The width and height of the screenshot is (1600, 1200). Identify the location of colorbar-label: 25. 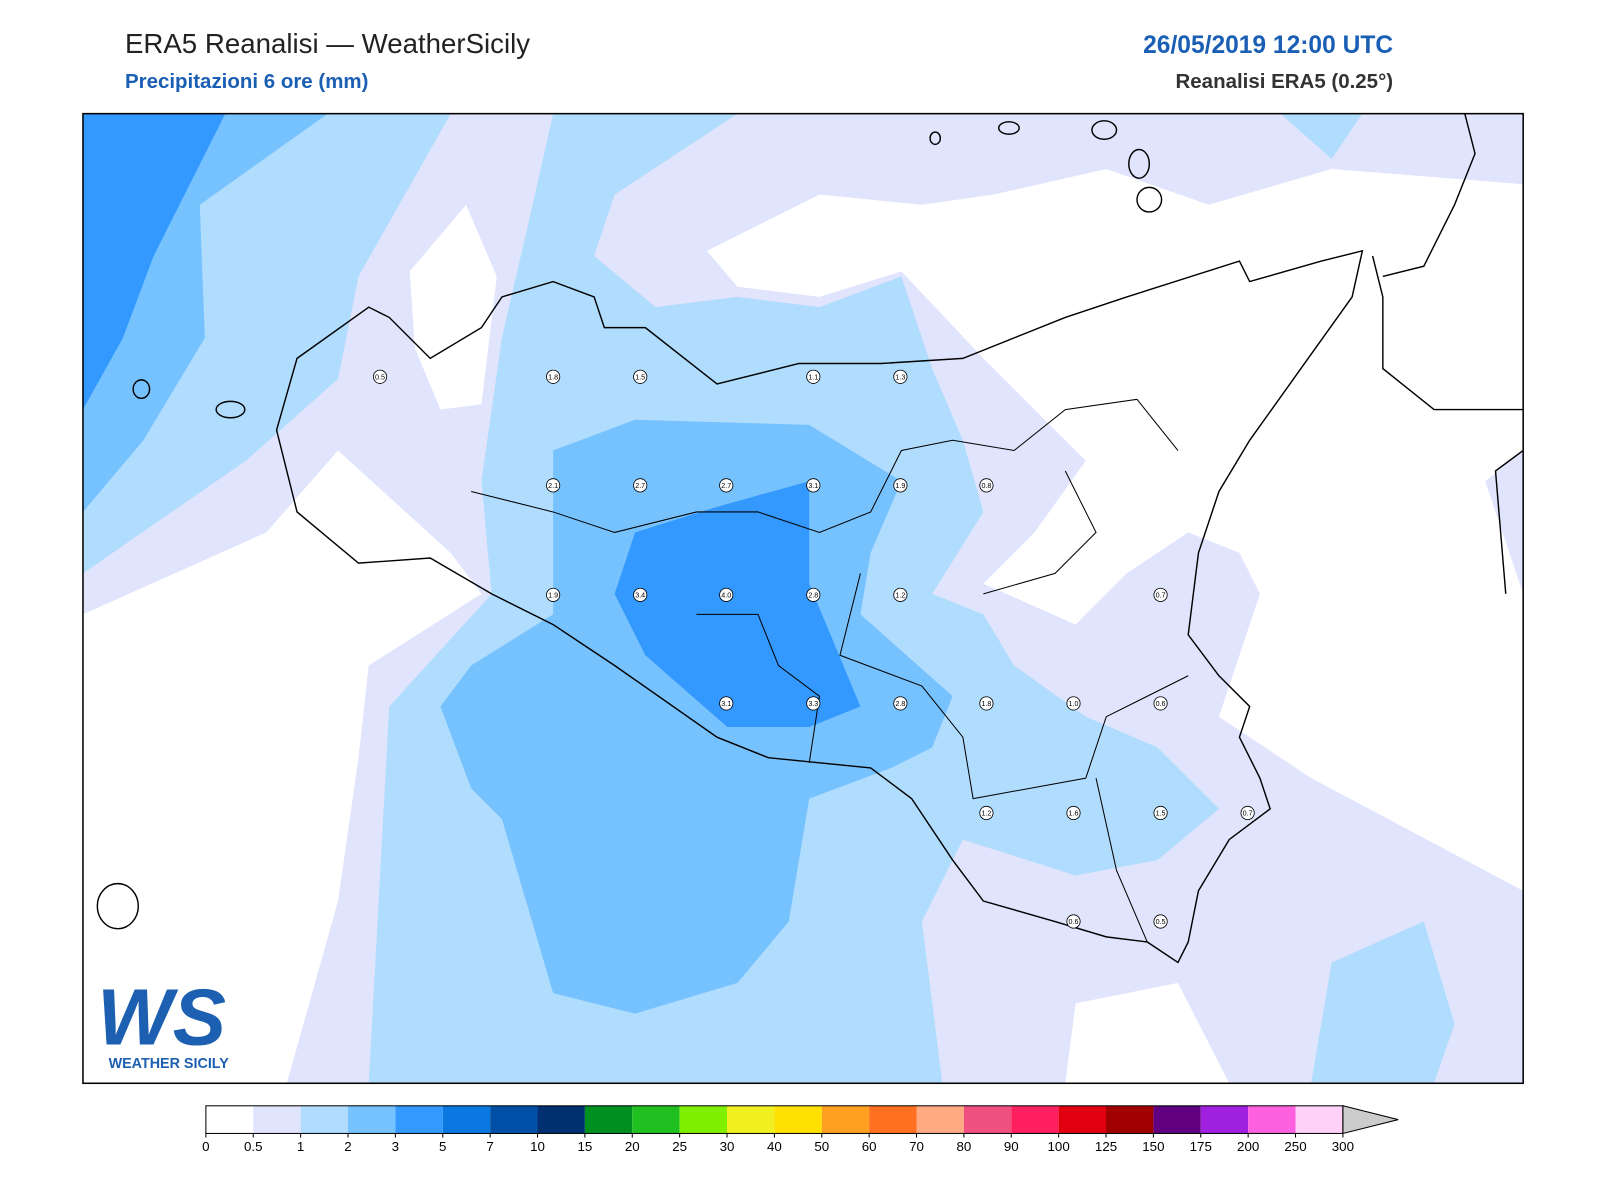
(679, 1146).